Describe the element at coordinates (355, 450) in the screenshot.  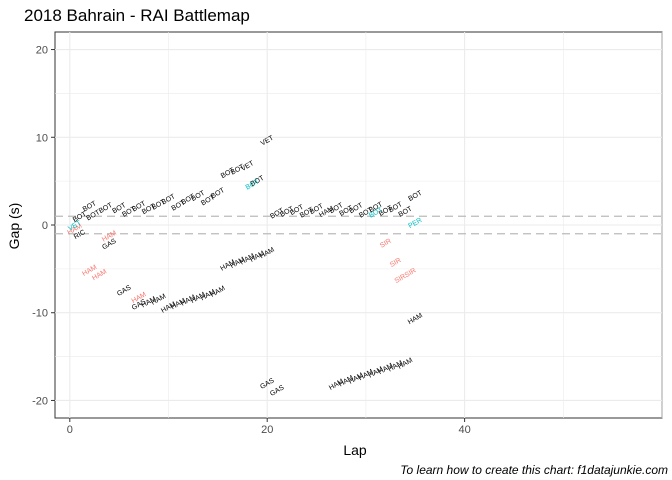
I see `x-axis-title: Lap` at that location.